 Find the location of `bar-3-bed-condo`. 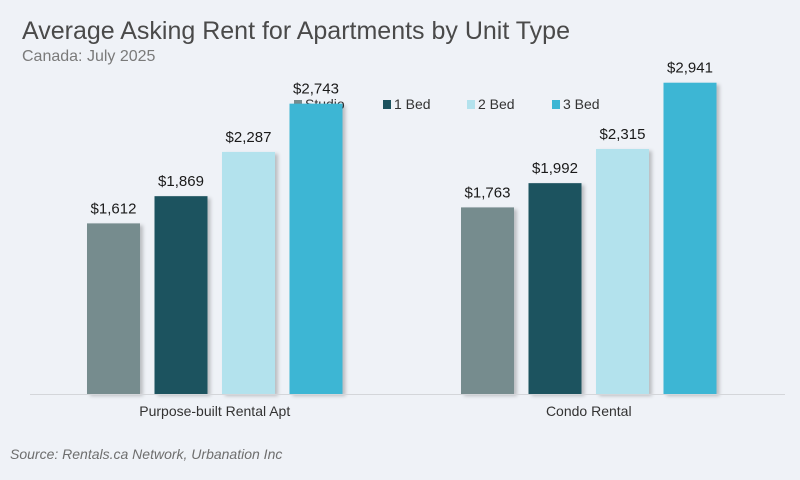

bar-3-bed-condo is located at coordinates (690, 238).